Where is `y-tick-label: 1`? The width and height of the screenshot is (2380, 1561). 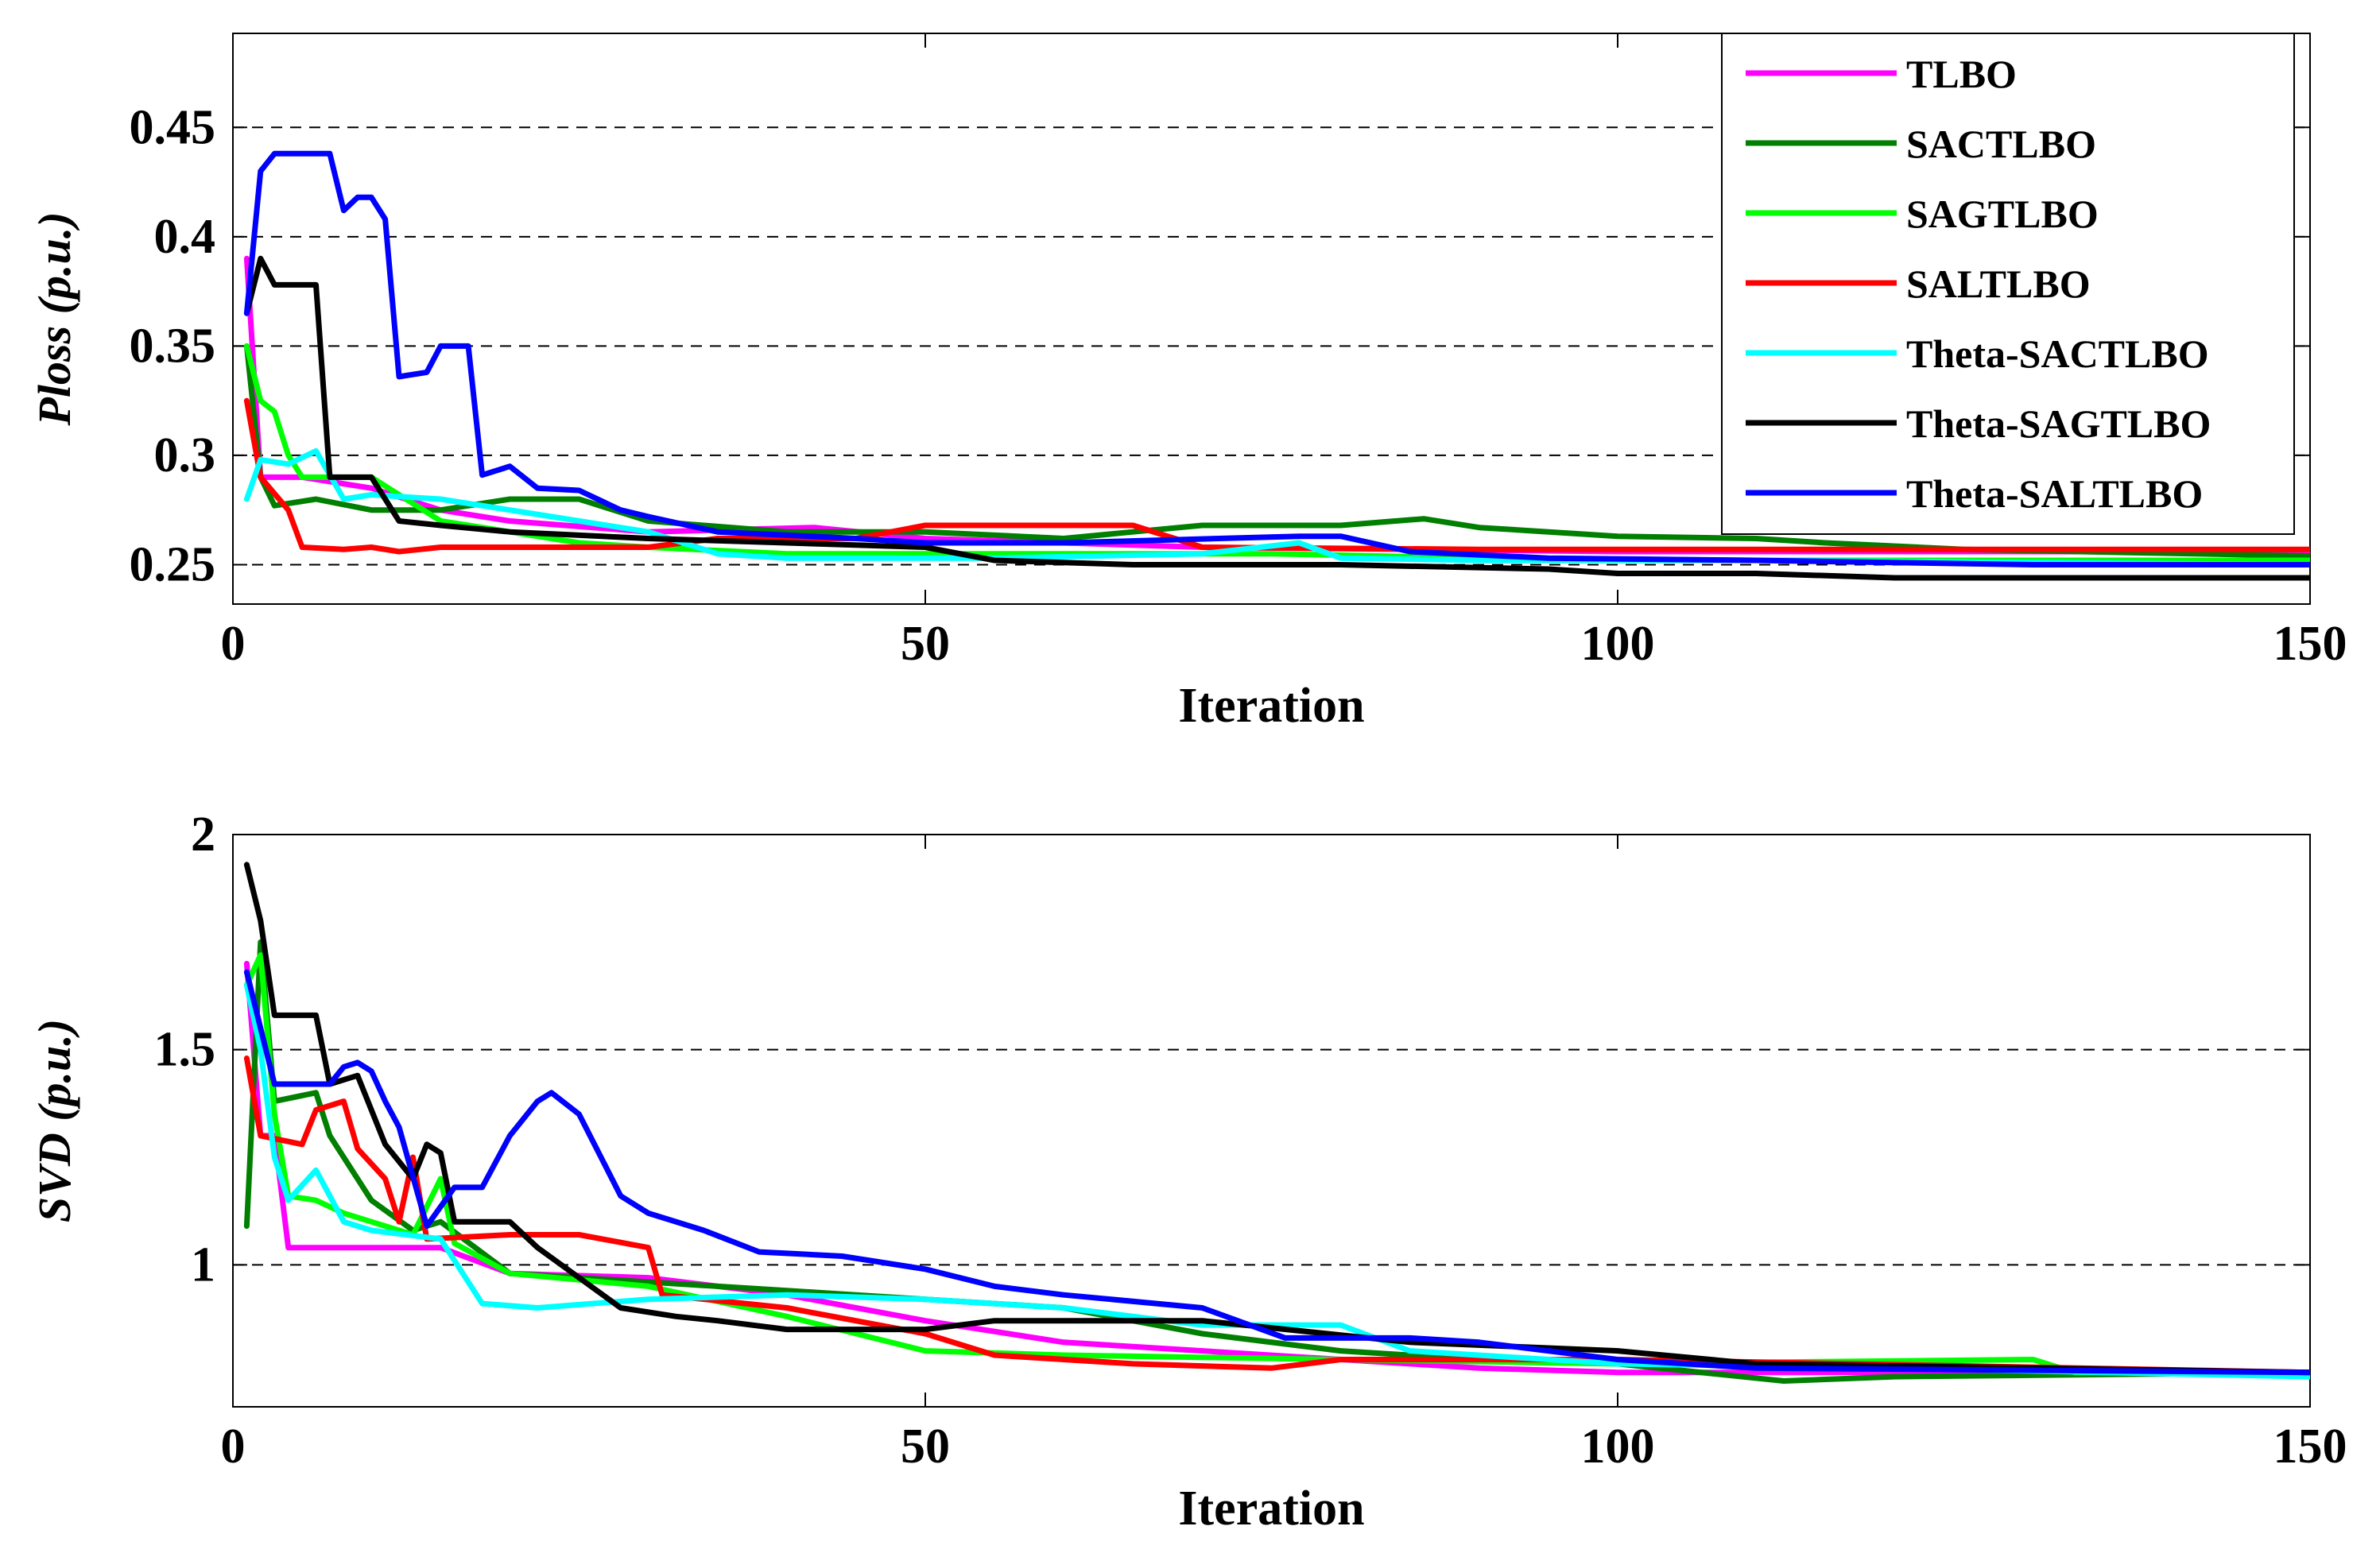 y-tick-label: 1 is located at coordinates (203, 1265).